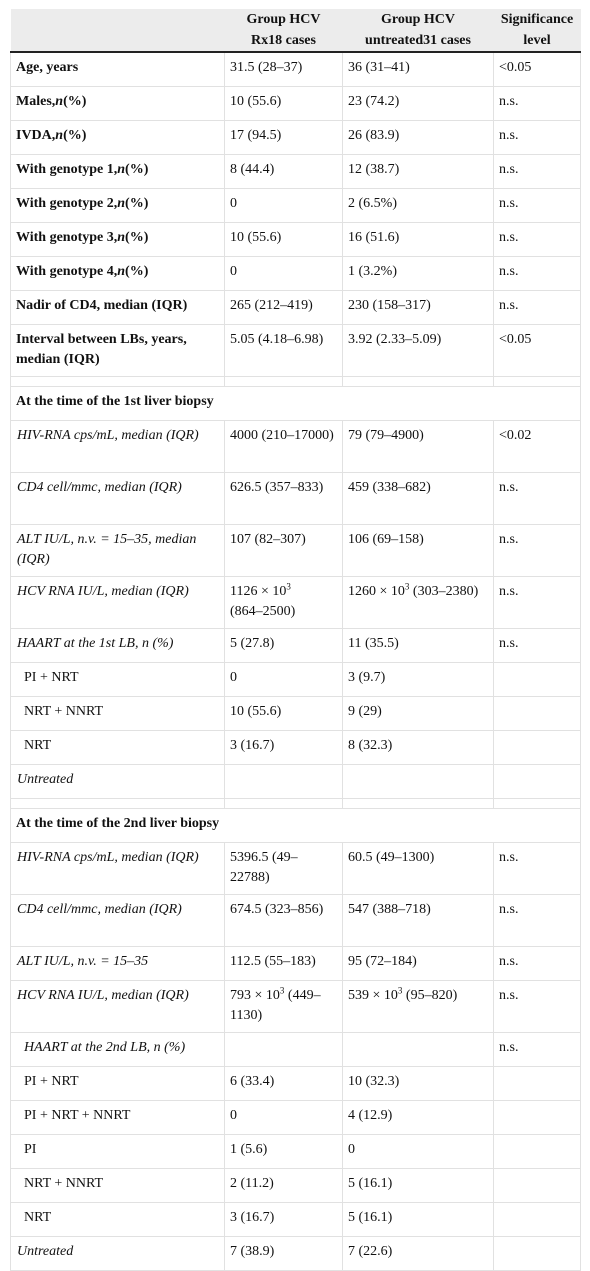  Describe the element at coordinates (67, 237) in the screenshot. I see `row-label-text: With genotype 3,` at that location.